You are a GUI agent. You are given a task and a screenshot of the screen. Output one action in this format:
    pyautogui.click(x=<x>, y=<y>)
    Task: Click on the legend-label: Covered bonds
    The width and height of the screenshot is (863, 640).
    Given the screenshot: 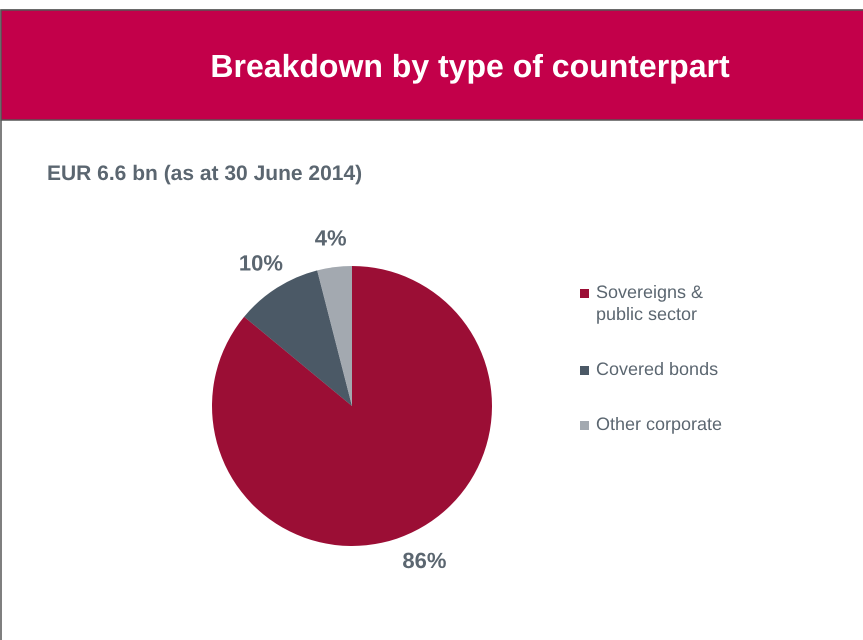 What is the action you would take?
    pyautogui.click(x=657, y=369)
    